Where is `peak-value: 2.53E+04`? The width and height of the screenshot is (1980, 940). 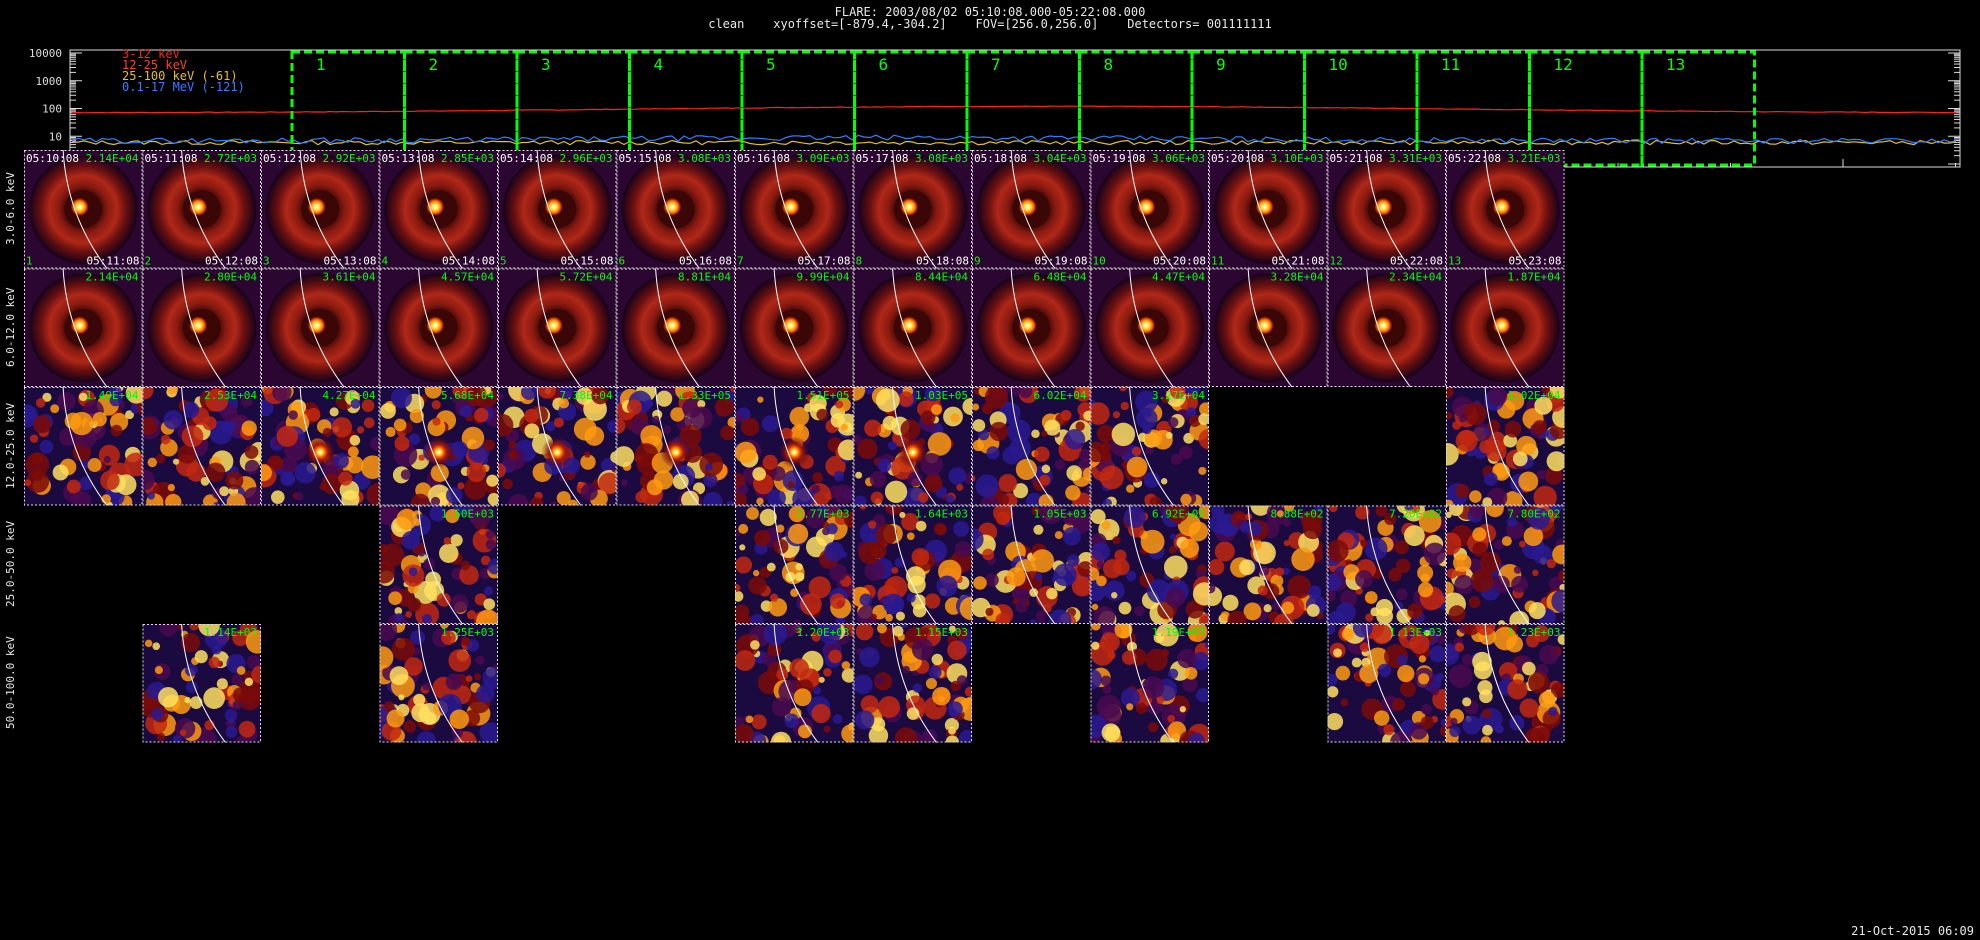 peak-value: 2.53E+04 is located at coordinates (230, 395).